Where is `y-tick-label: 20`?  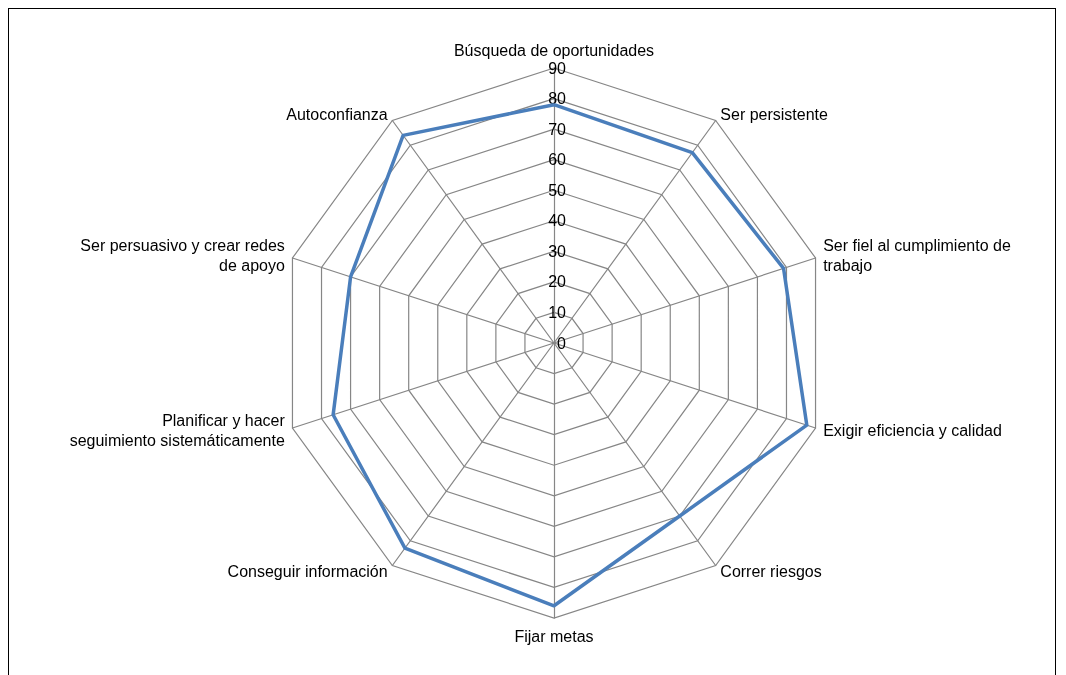 y-tick-label: 20 is located at coordinates (557, 282).